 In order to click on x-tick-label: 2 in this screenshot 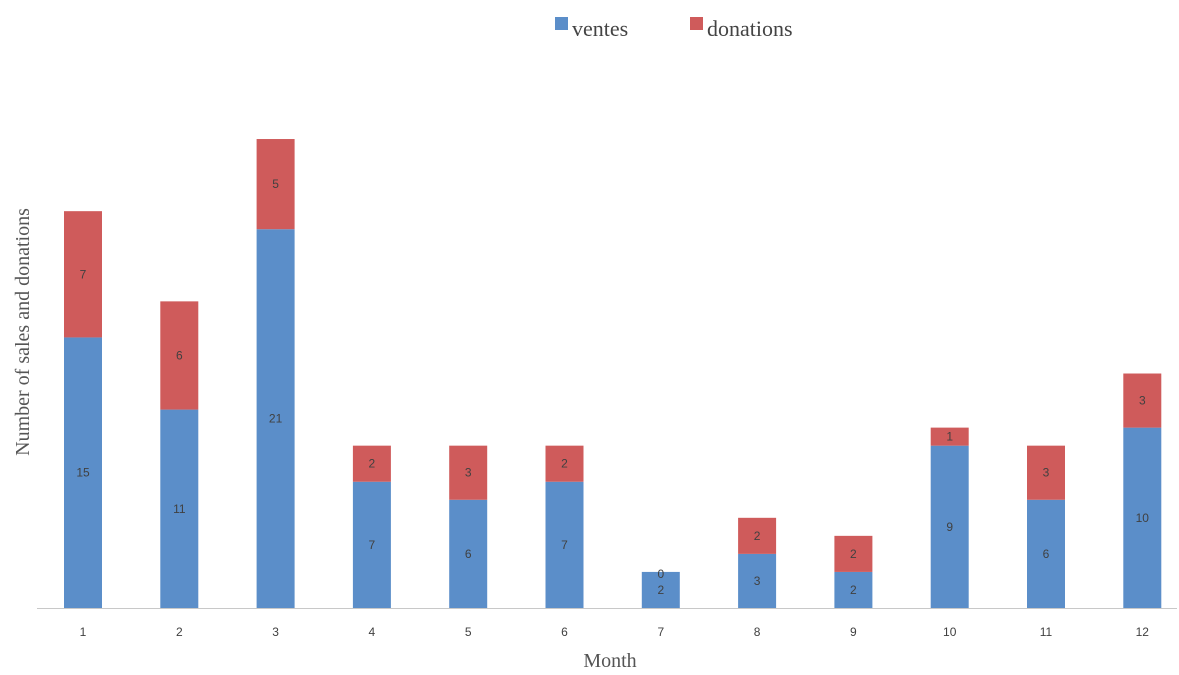, I will do `click(179, 632)`.